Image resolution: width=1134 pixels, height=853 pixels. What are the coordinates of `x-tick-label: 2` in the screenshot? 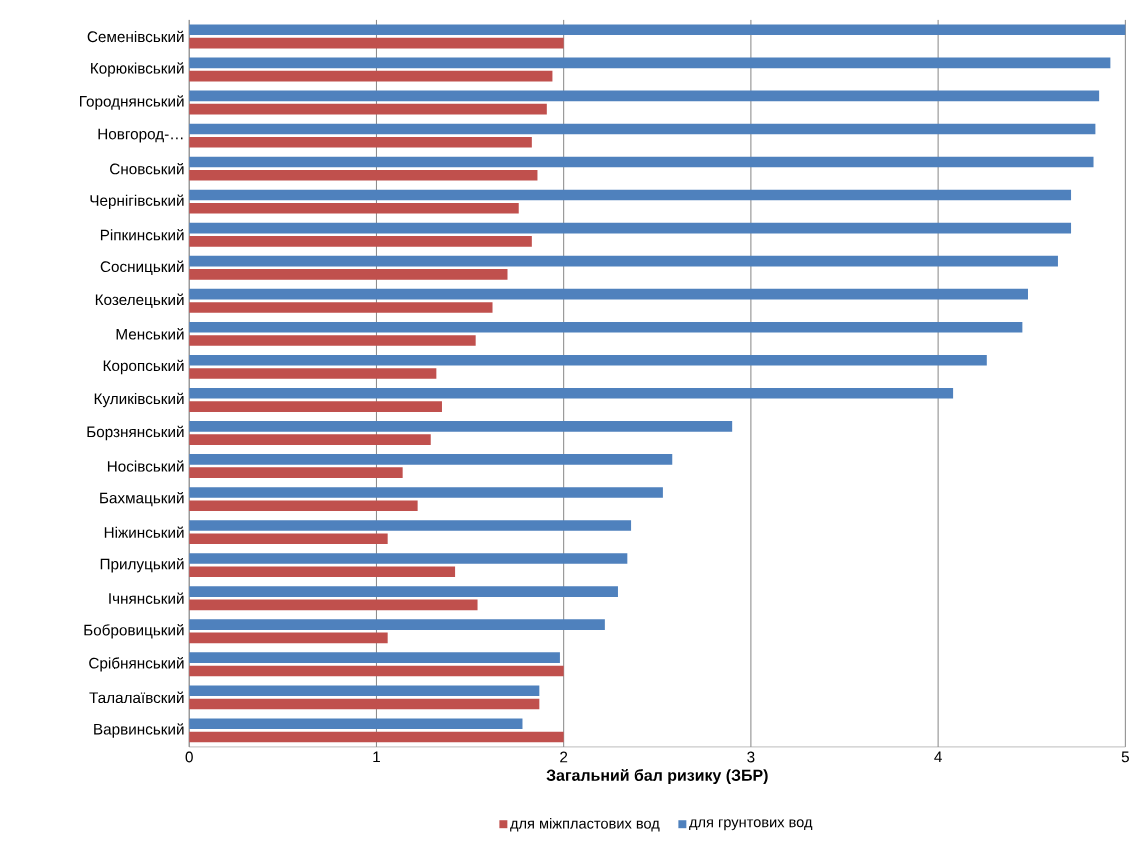 It's located at (564, 757).